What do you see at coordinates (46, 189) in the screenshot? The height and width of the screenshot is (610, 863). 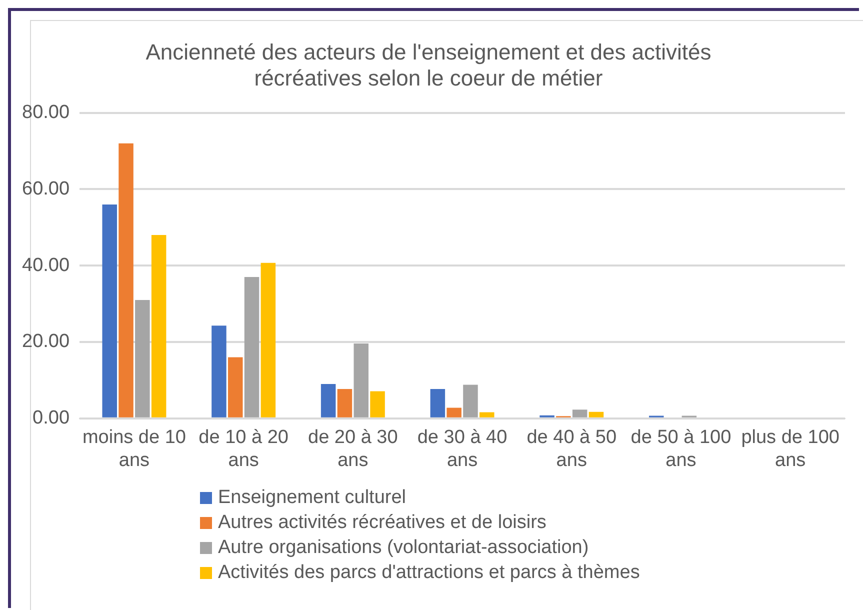 I see `y-tick-label: 60.00` at bounding box center [46, 189].